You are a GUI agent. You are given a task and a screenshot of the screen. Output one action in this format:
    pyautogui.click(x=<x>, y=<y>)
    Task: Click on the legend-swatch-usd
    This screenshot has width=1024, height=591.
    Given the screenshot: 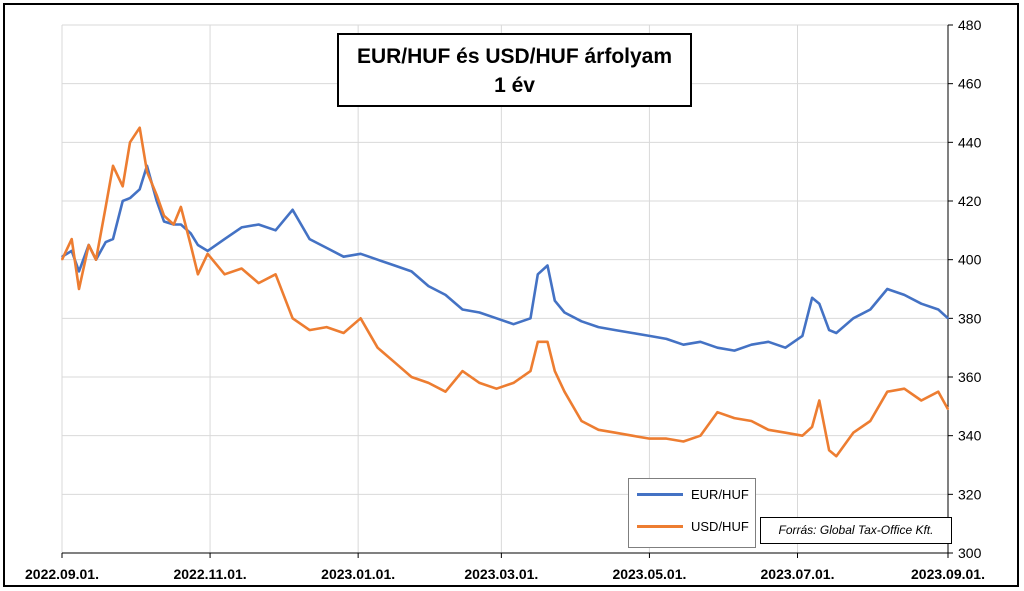 What is the action you would take?
    pyautogui.click(x=660, y=526)
    